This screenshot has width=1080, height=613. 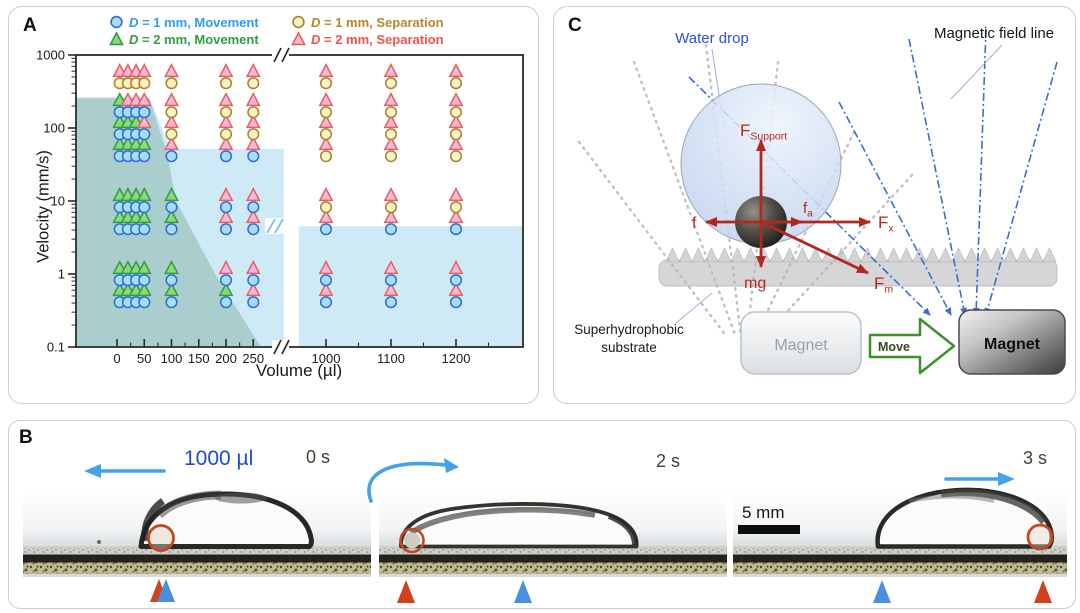 I want to click on svg-text: 1200, so click(x=456, y=358).